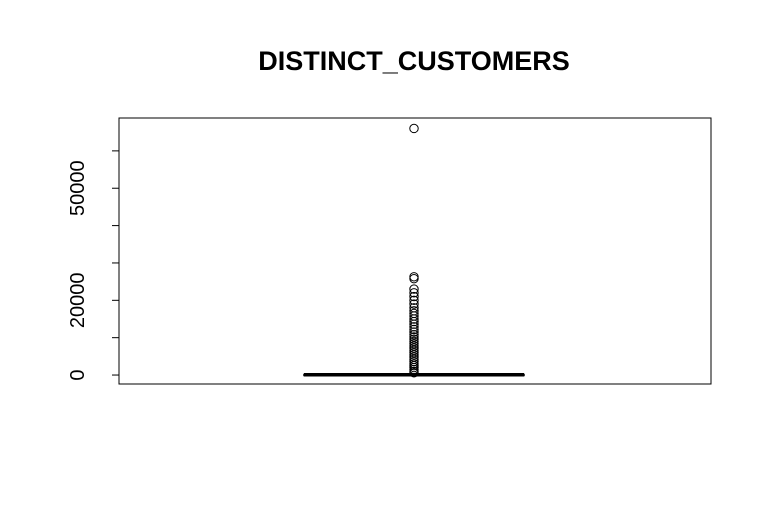 The width and height of the screenshot is (772, 532). What do you see at coordinates (78, 374) in the screenshot?
I see `y-tick-label: 0` at bounding box center [78, 374].